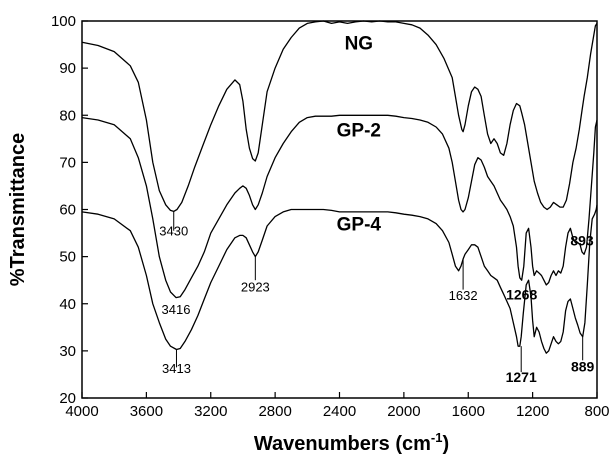 The width and height of the screenshot is (614, 459). I want to click on x-axis-title-close: ), so click(445, 444).